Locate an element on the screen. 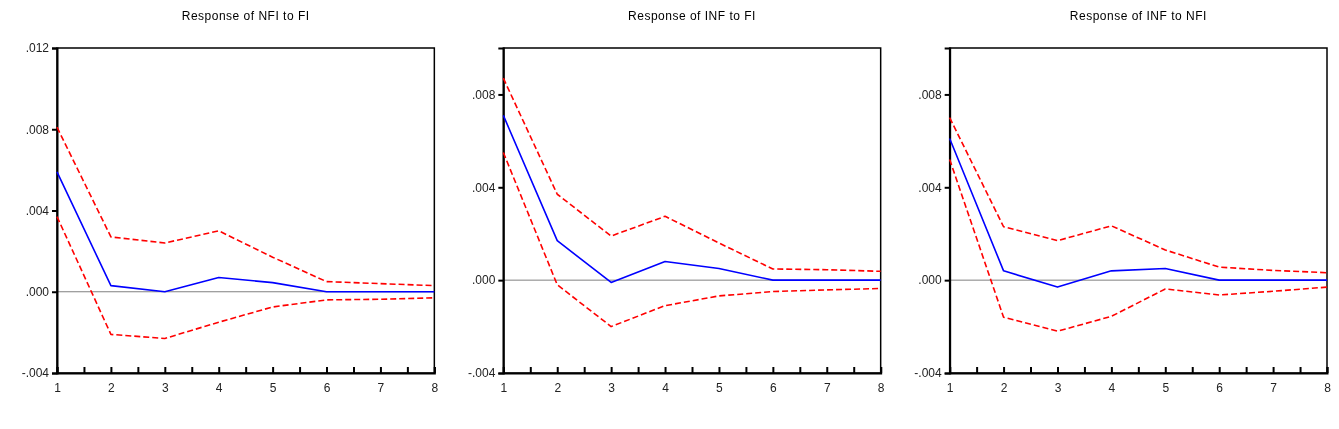  chart-title: Response of INF to NFI is located at coordinates (1138, 16).